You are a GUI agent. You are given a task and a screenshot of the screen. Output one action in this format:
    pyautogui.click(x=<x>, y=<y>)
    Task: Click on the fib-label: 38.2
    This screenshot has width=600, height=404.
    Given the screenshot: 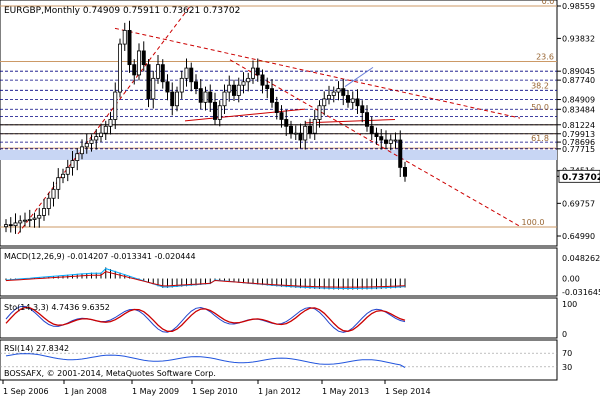 What is the action you would take?
    pyautogui.click(x=540, y=85)
    